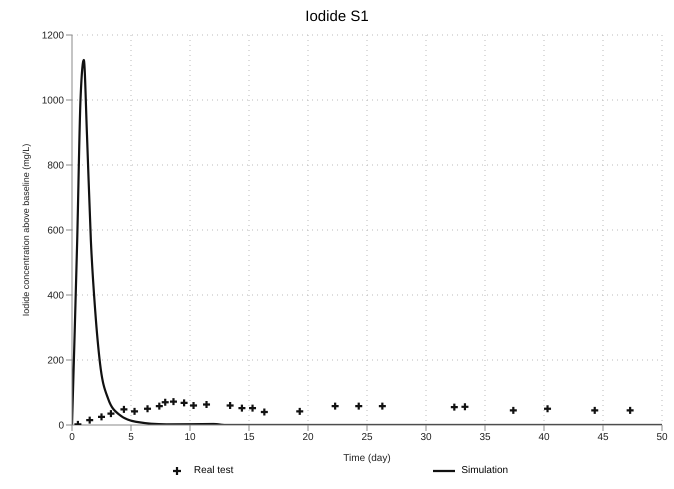 This screenshot has height=489, width=674. I want to click on y-tick-label: 1200, so click(53, 36).